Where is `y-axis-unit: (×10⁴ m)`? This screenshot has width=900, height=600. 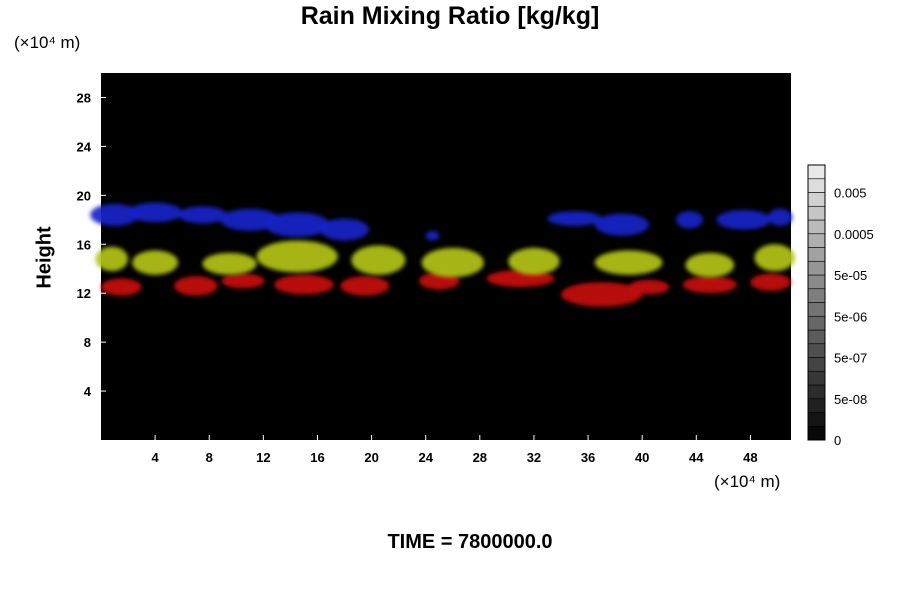
y-axis-unit: (×10⁴ m) is located at coordinates (47, 42).